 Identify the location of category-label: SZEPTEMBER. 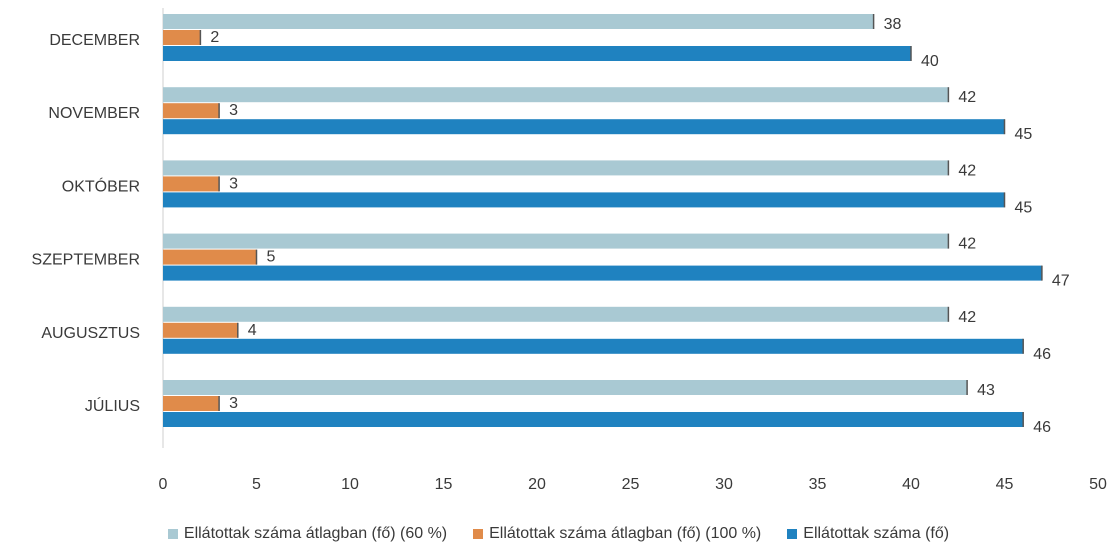
(86, 260).